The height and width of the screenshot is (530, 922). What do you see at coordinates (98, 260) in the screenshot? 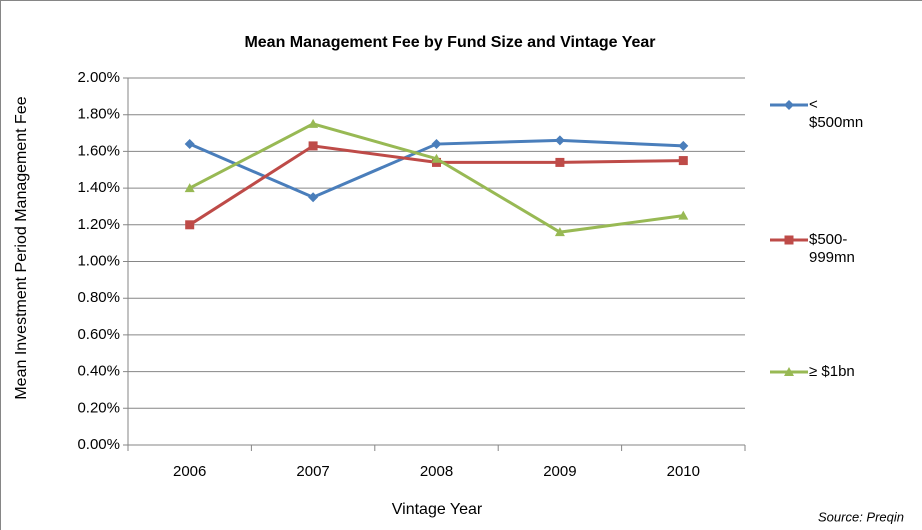
I see `y-tick-label: 1.00%` at bounding box center [98, 260].